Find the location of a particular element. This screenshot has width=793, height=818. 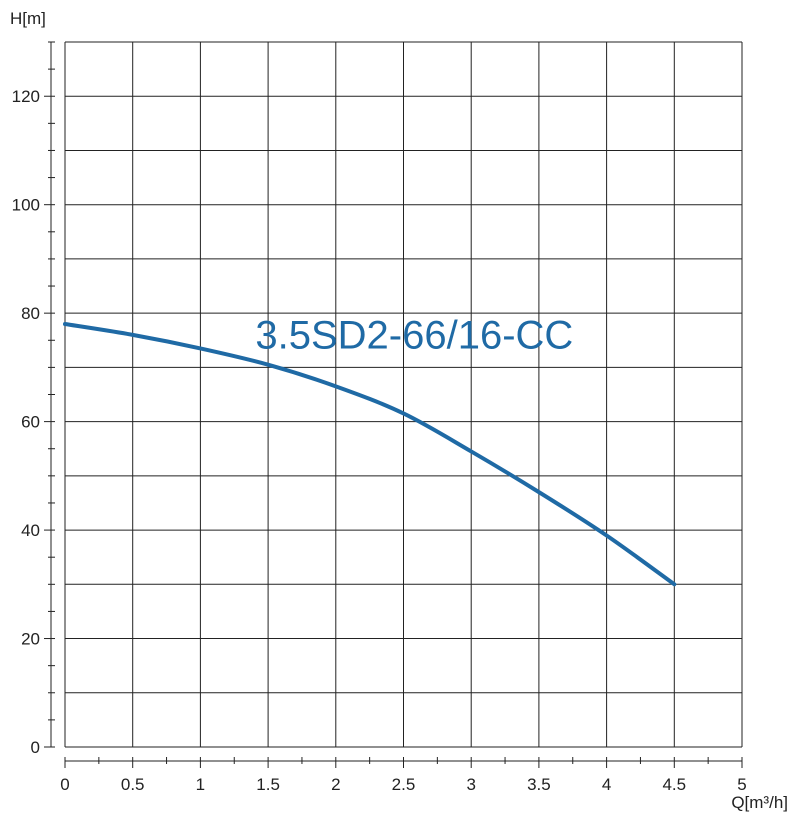

y-tick-label: 80 is located at coordinates (30, 313).